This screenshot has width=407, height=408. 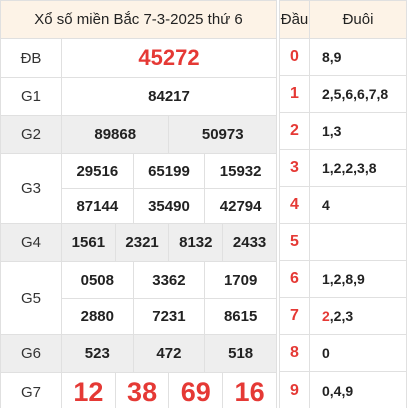 I want to click on head-tail-row: 8 0, so click(x=343, y=353).